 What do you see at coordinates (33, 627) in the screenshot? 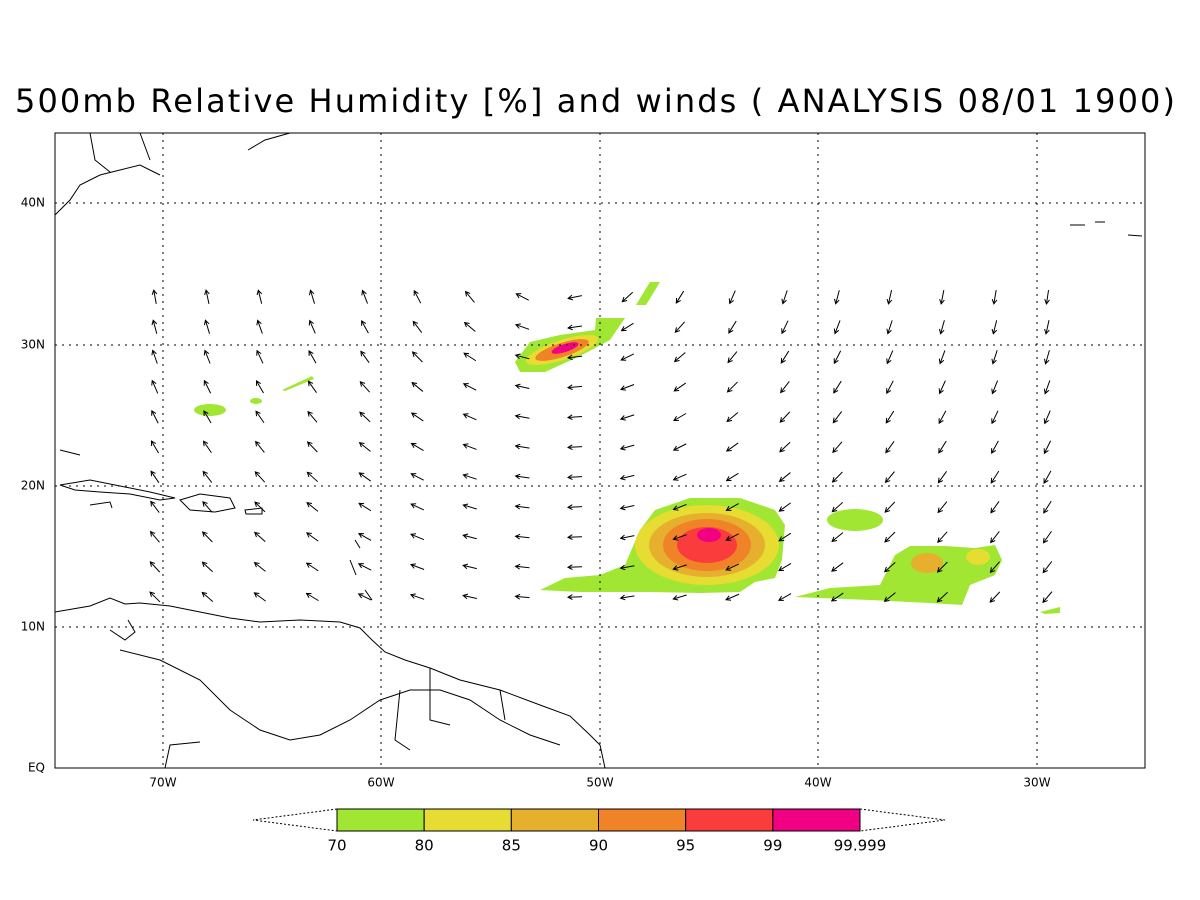
I see `lat-label: 10N` at bounding box center [33, 627].